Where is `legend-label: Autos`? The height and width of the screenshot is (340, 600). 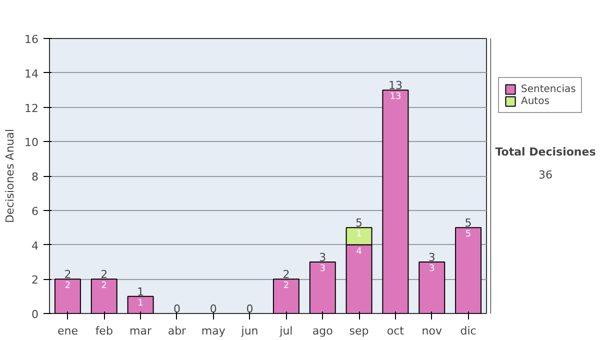
legend-label: Autos is located at coordinates (535, 101).